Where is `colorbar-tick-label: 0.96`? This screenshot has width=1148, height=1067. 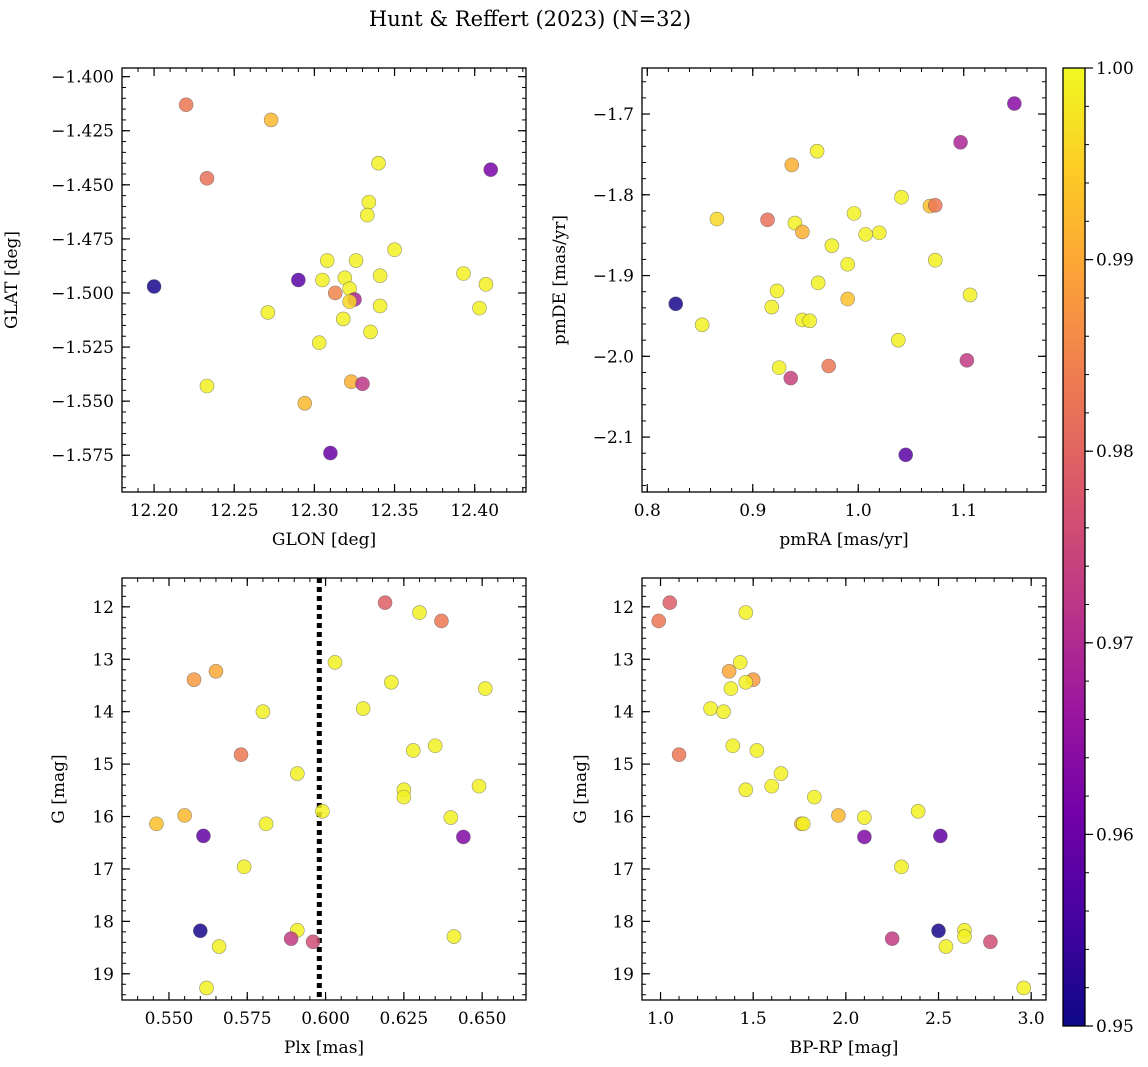 colorbar-tick-label: 0.96 is located at coordinates (1115, 835).